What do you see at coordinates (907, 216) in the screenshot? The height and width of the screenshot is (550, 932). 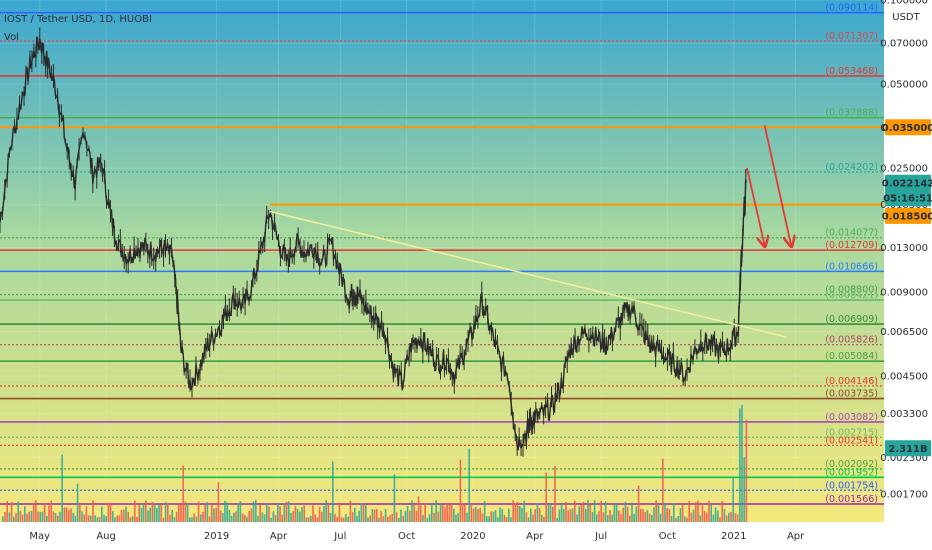 I see `price-badge-label: 0.018500` at bounding box center [907, 216].